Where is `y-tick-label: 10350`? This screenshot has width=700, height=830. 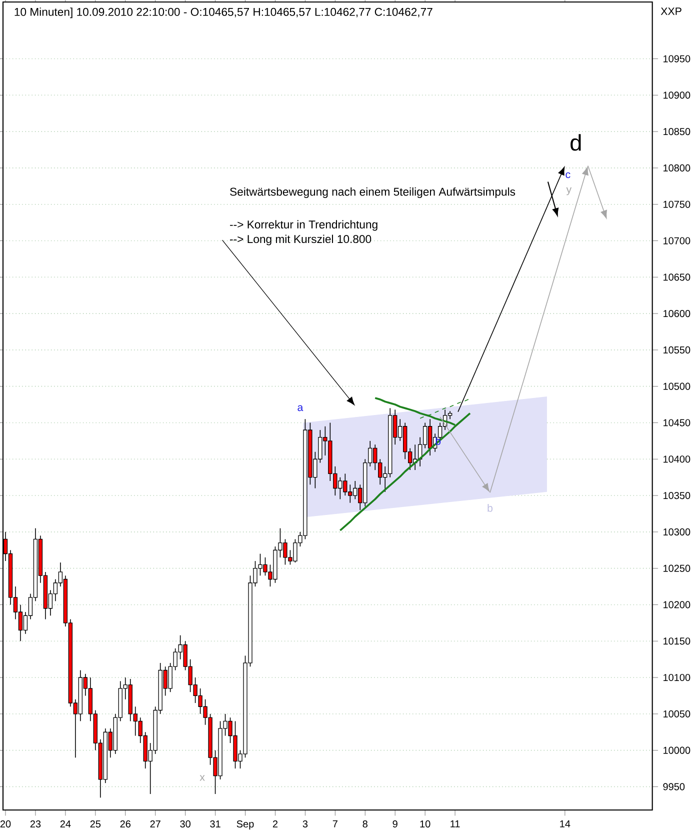
y-tick-label: 10350 is located at coordinates (676, 496).